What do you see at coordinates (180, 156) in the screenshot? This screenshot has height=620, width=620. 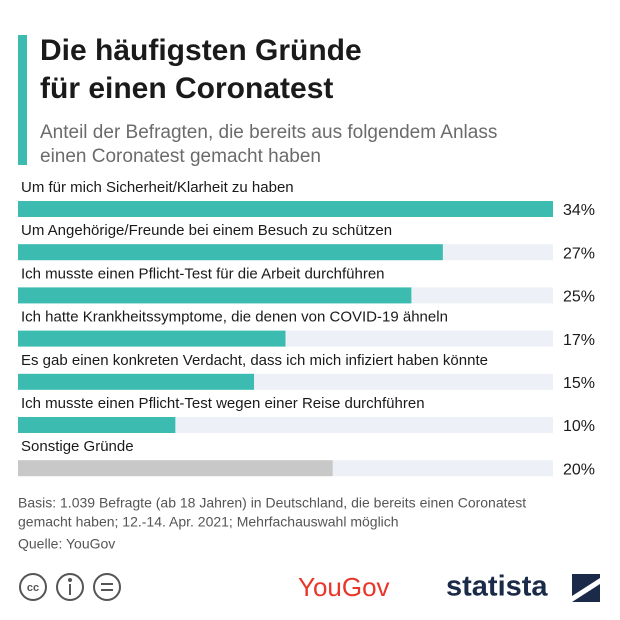 I see `subtitle: einen Coronatest gemacht haben` at bounding box center [180, 156].